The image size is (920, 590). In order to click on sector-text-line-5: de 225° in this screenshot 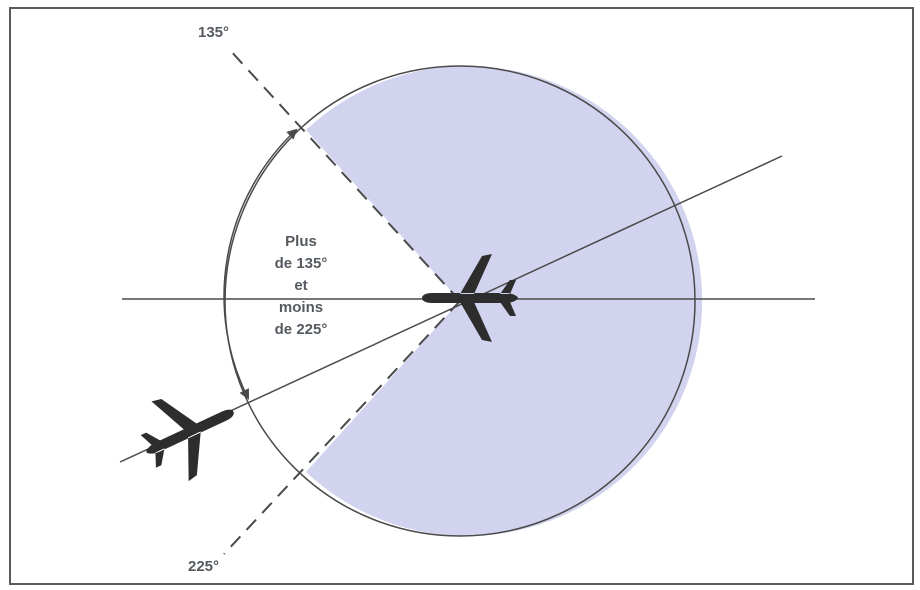, I will do `click(301, 329)`.